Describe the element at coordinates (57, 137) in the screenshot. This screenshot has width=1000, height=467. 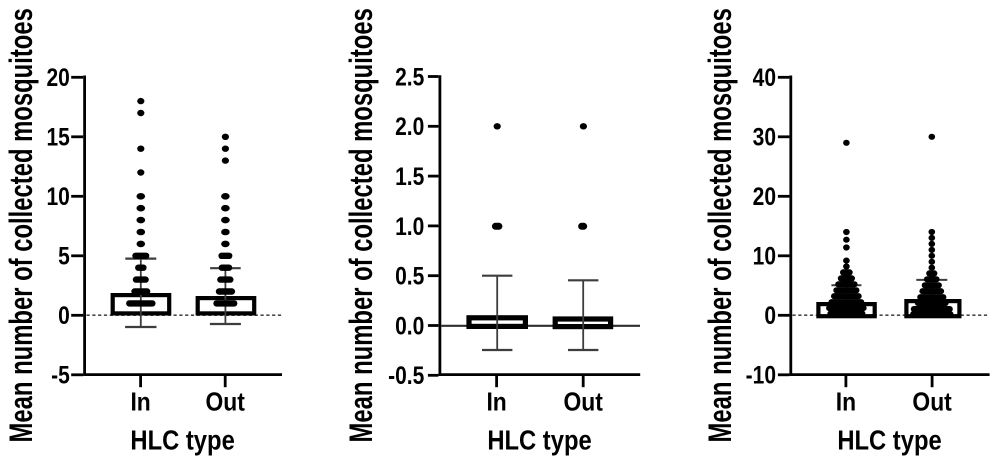
I see `svg-text: 15` at that location.